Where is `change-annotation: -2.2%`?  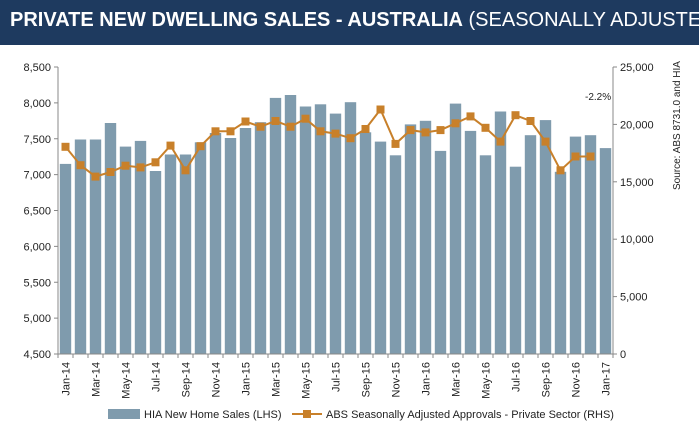 change-annotation: -2.2% is located at coordinates (598, 97).